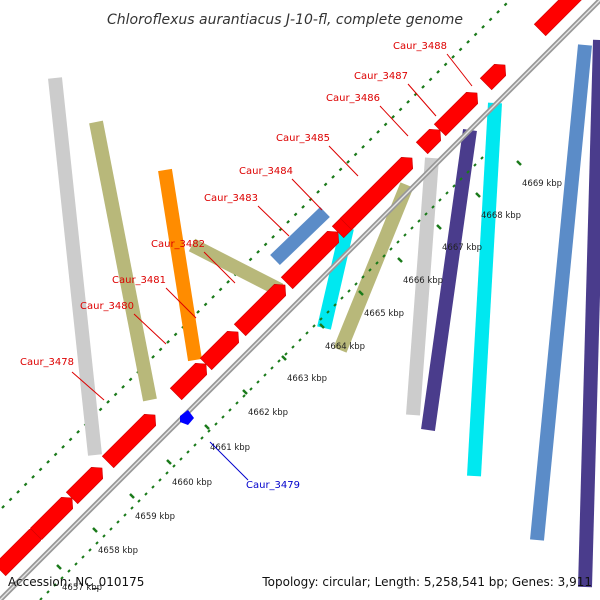  Describe the element at coordinates (345, 347) in the screenshot. I see `tick-label: 4664 kbp` at that location.